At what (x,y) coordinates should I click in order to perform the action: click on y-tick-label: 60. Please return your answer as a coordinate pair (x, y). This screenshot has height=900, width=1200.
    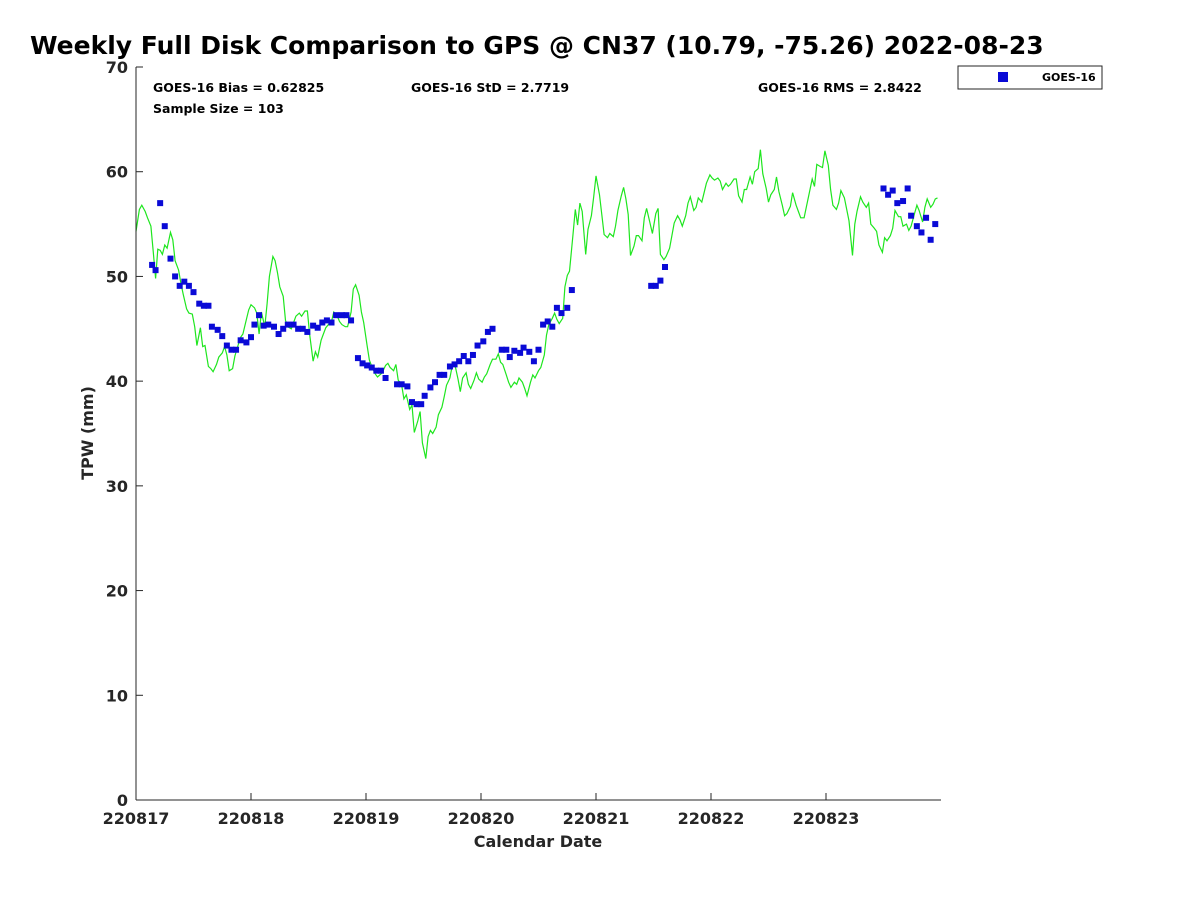
    Looking at the image, I should click on (117, 172).